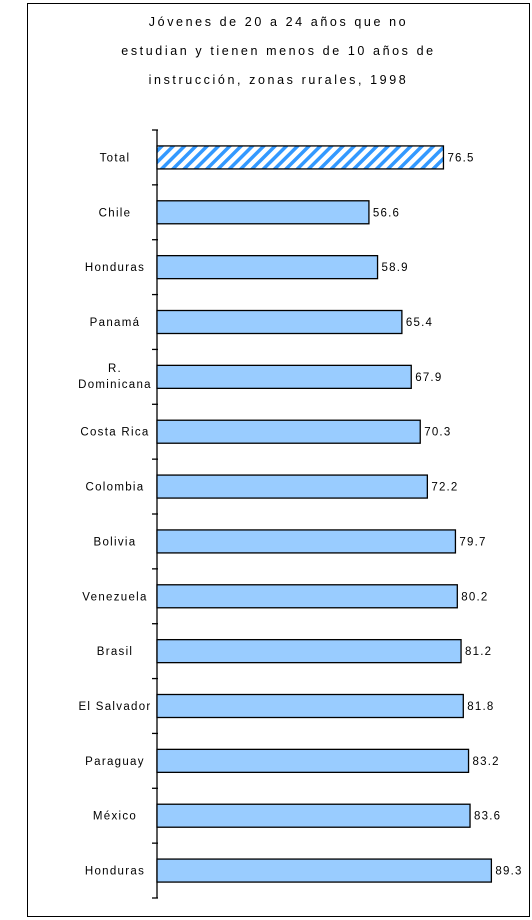 The height and width of the screenshot is (920, 532). What do you see at coordinates (115, 817) in the screenshot?
I see `category-label: México` at bounding box center [115, 817].